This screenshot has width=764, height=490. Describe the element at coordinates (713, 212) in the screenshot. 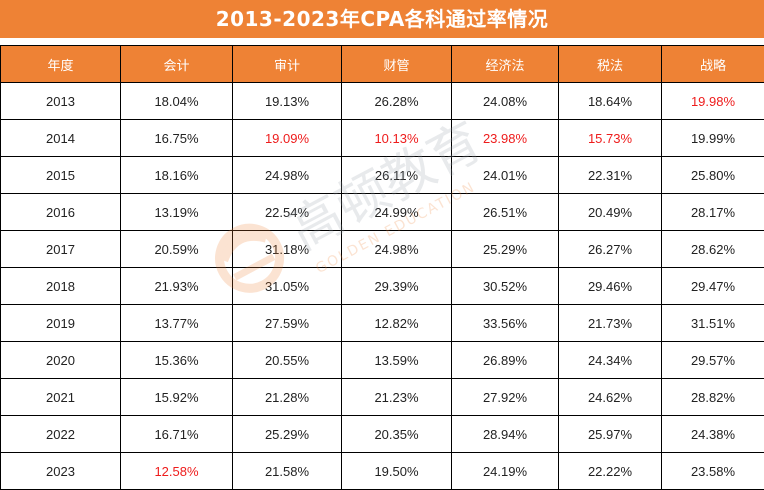

I see `pass-rate-cell: 28.17%` at that location.